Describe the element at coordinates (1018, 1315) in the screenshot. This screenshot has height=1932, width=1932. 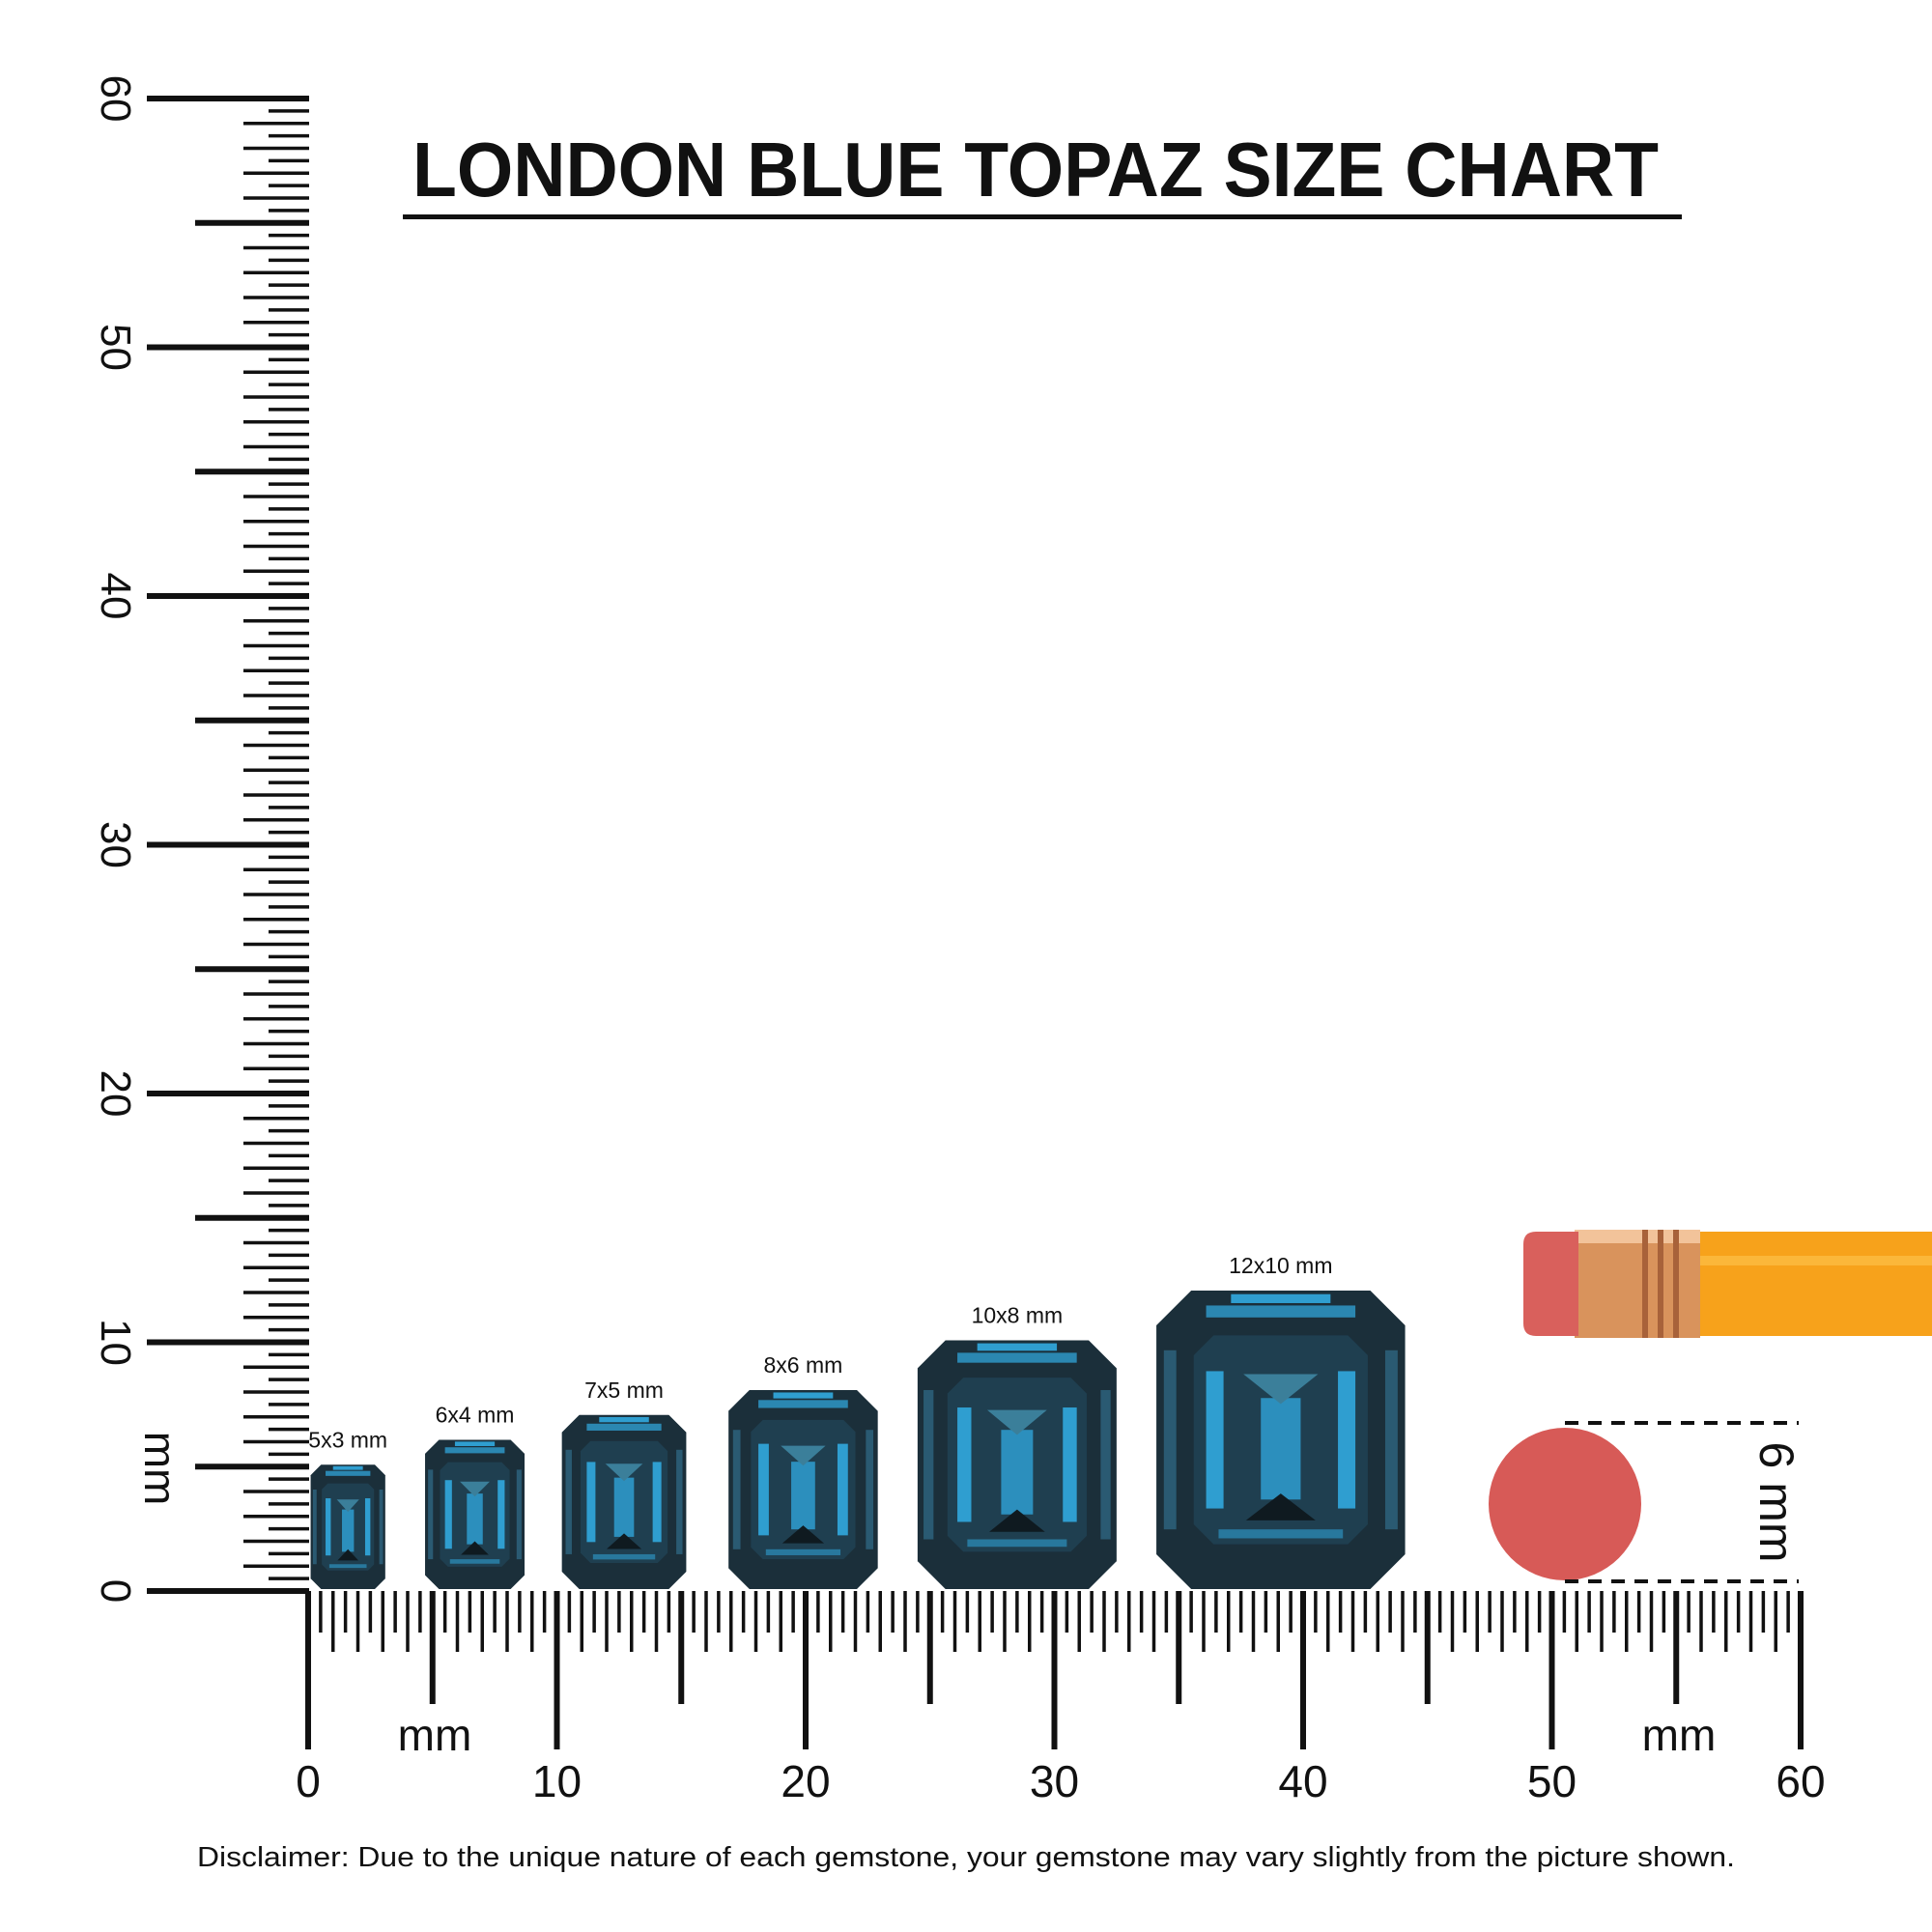
I see `gem-label: 10x8 mm` at that location.